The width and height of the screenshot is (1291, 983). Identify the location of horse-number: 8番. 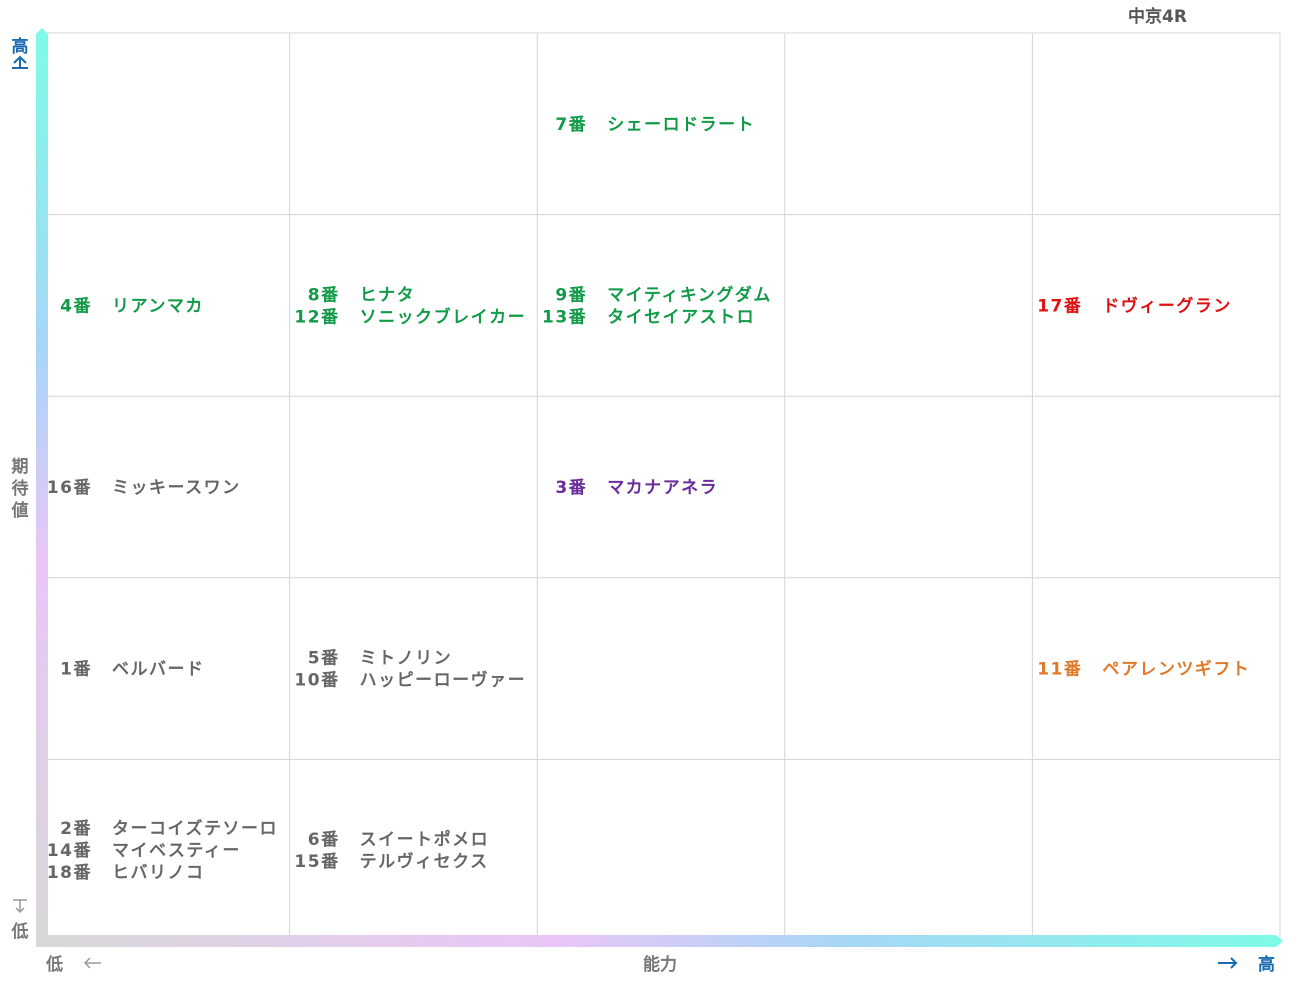
(324, 295).